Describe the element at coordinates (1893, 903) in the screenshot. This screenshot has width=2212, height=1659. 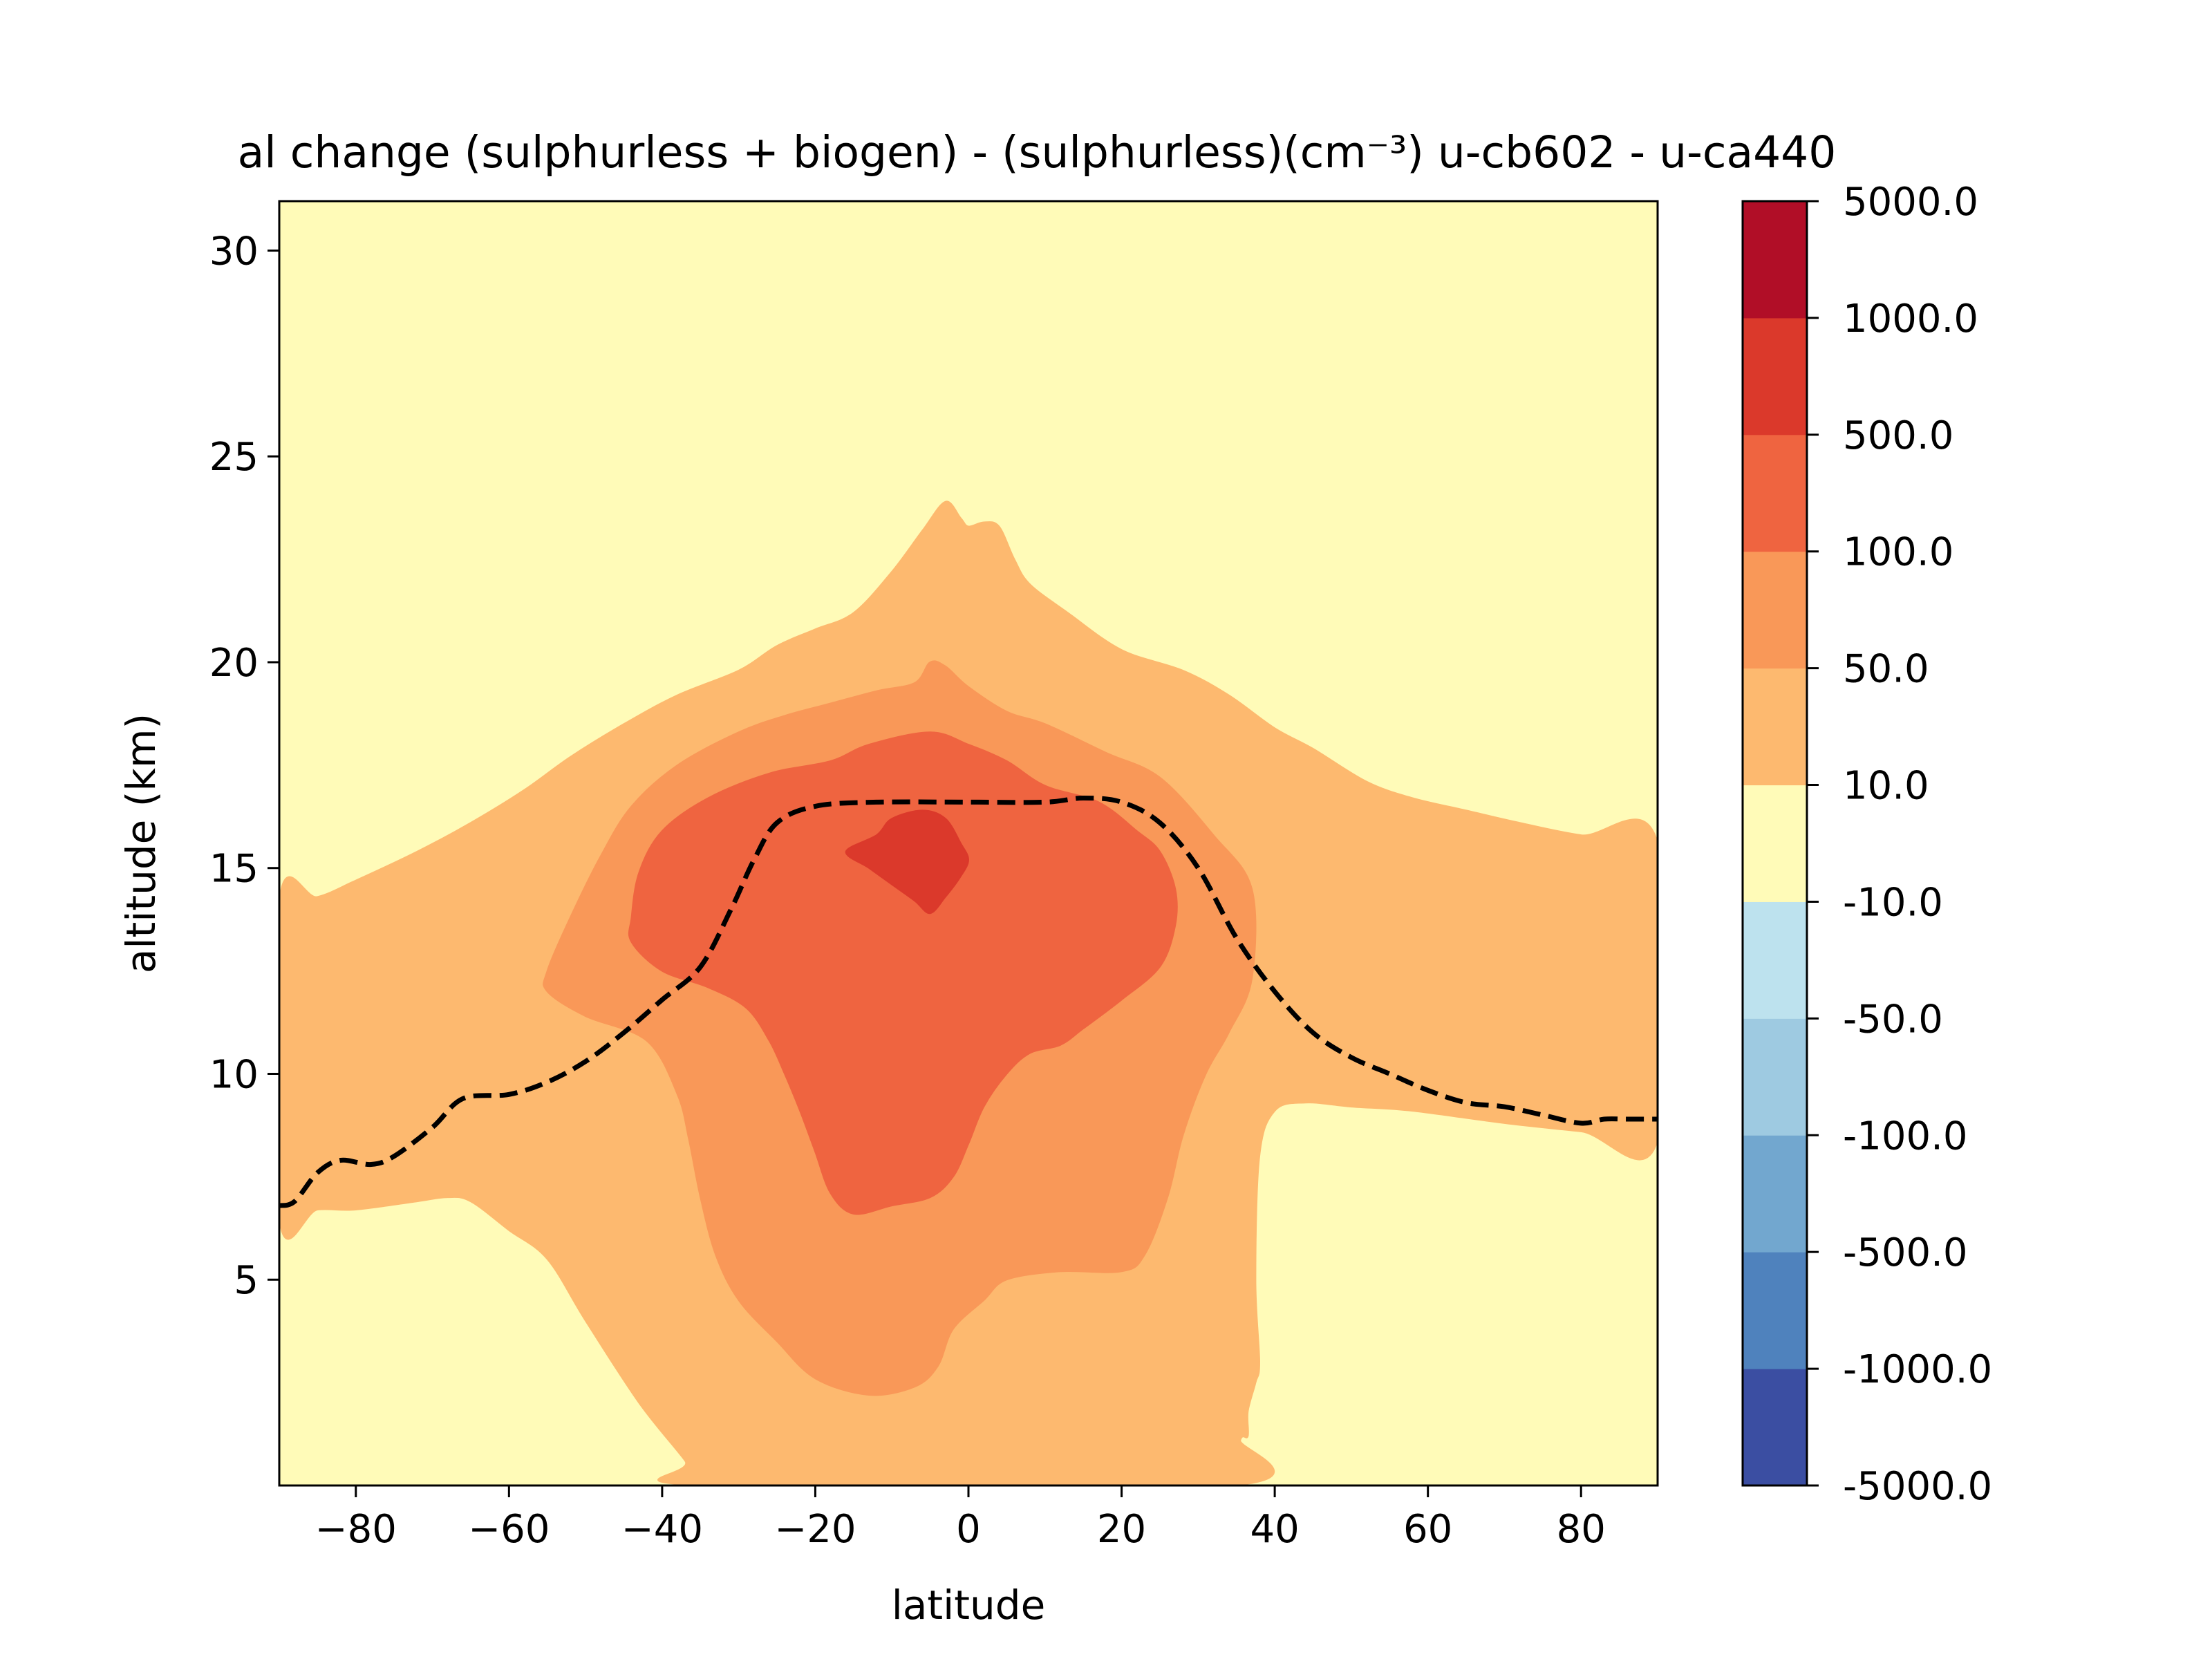
I see `colorbar-tick-label: -10.0` at that location.